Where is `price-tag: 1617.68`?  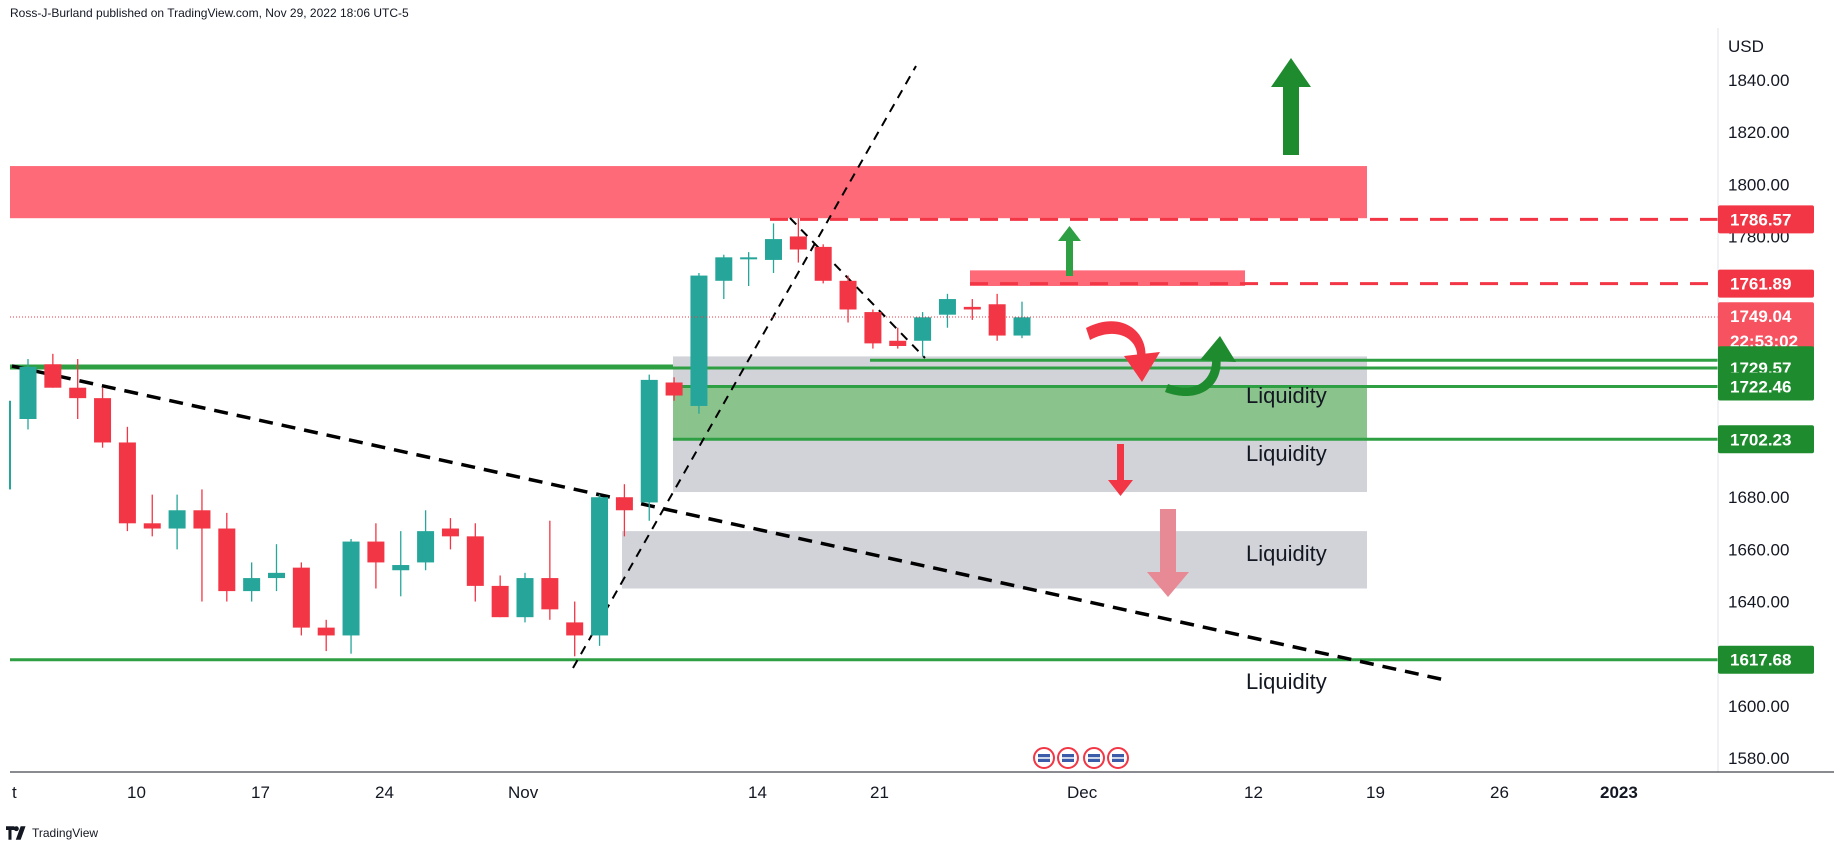 price-tag: 1617.68 is located at coordinates (1766, 659).